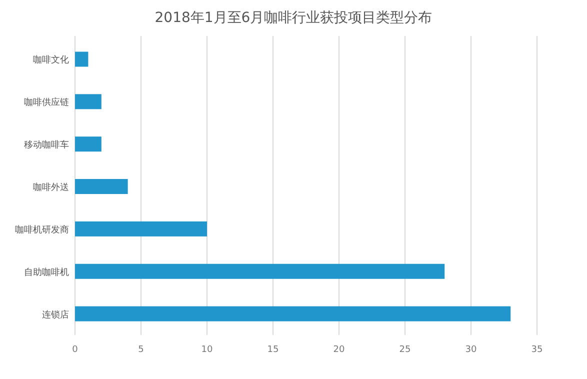 The height and width of the screenshot is (379, 587). Describe the element at coordinates (339, 350) in the screenshot. I see `x-tick-label: 20` at that location.